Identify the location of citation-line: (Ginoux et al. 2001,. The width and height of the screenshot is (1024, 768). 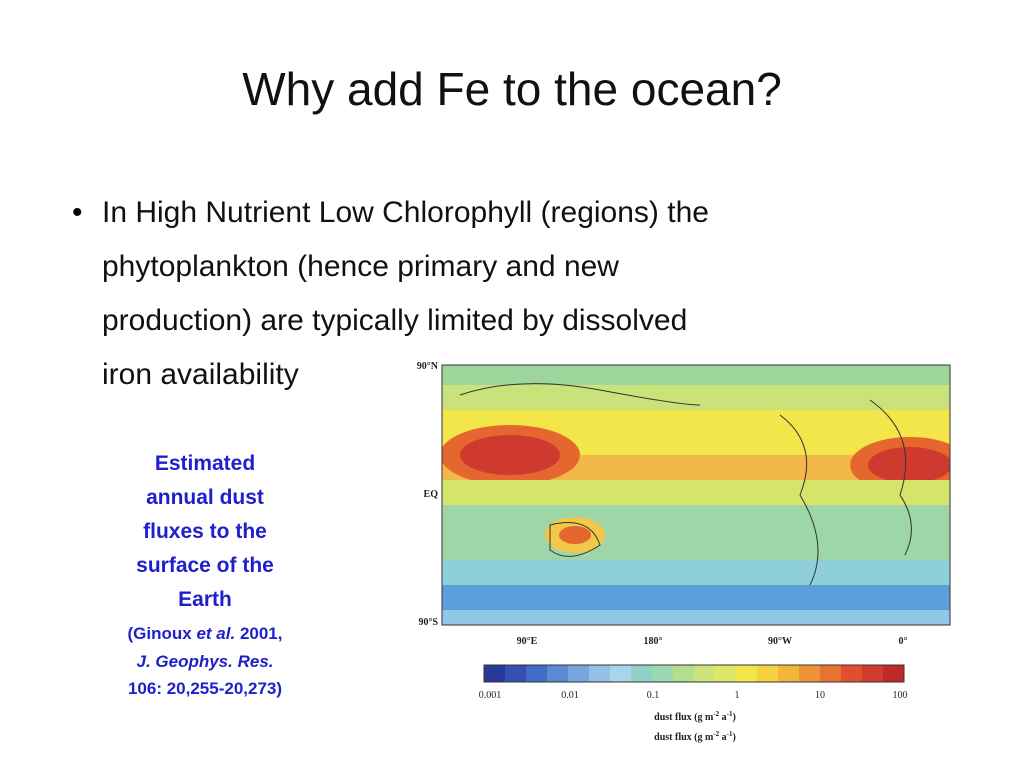
(205, 634).